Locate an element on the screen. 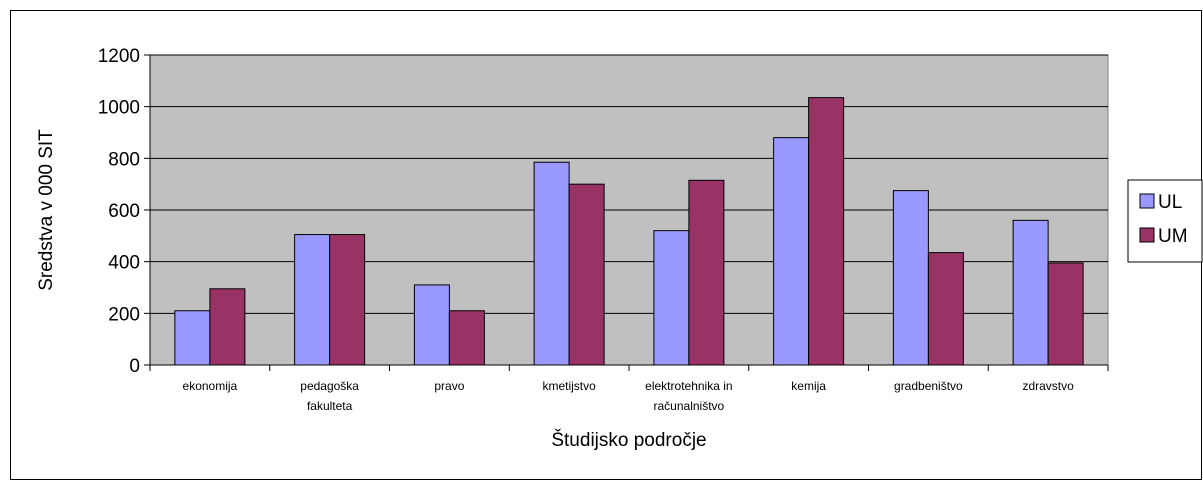 This screenshot has width=1203, height=481. legend-label-ul: UL is located at coordinates (1170, 202).